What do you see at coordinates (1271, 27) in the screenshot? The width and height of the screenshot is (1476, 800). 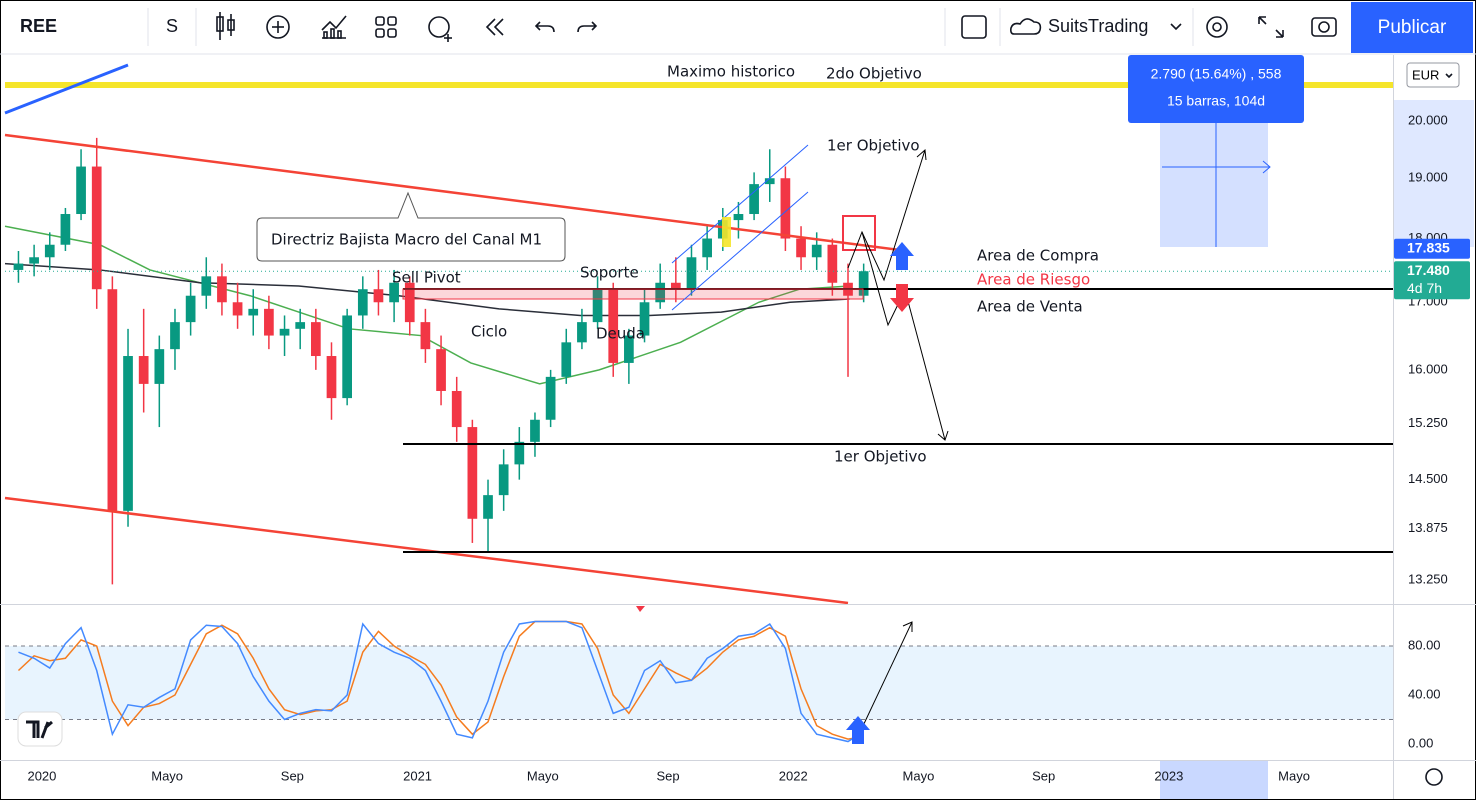 I see `expand-icon` at bounding box center [1271, 27].